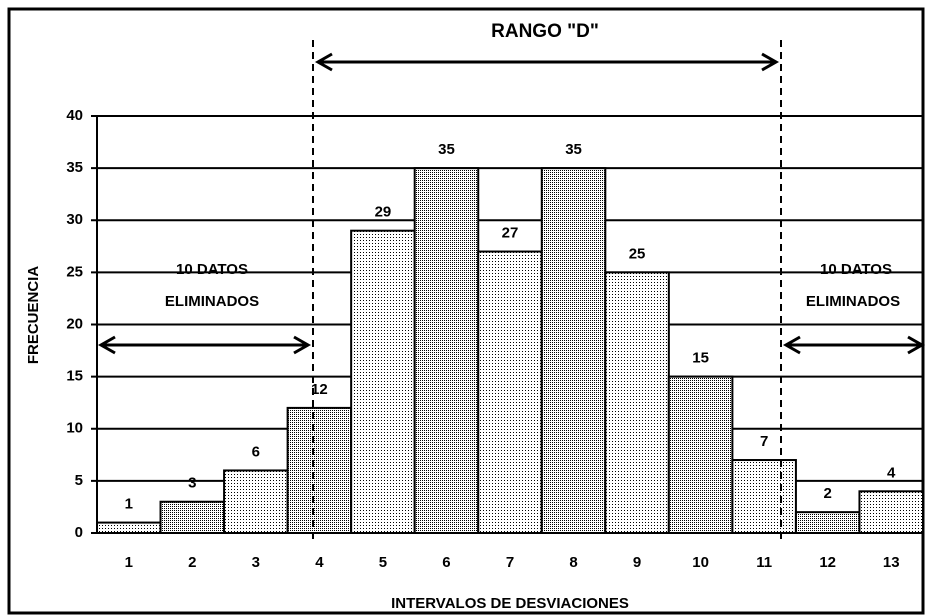 This screenshot has height=615, width=926. What do you see at coordinates (74, 167) in the screenshot?
I see `y-tick-label: 35` at bounding box center [74, 167].